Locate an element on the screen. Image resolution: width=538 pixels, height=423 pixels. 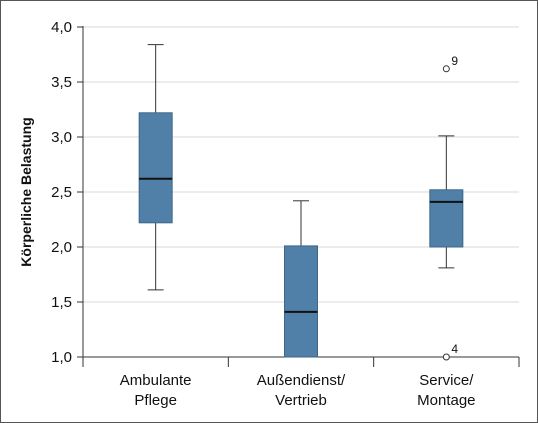
category-label: Vertrieb is located at coordinates (301, 400).